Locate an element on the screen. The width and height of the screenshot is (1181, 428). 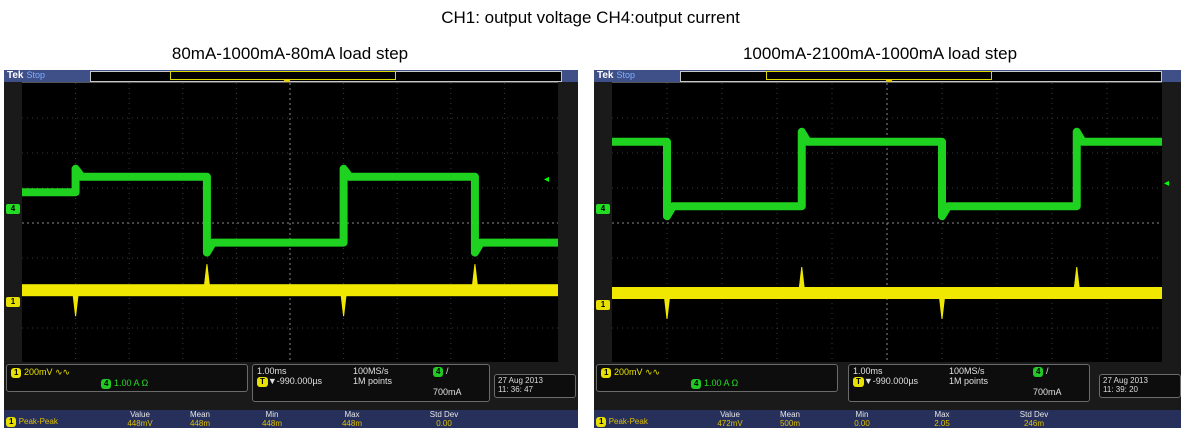
time-value: 11: 39: 20 is located at coordinates (1120, 389).